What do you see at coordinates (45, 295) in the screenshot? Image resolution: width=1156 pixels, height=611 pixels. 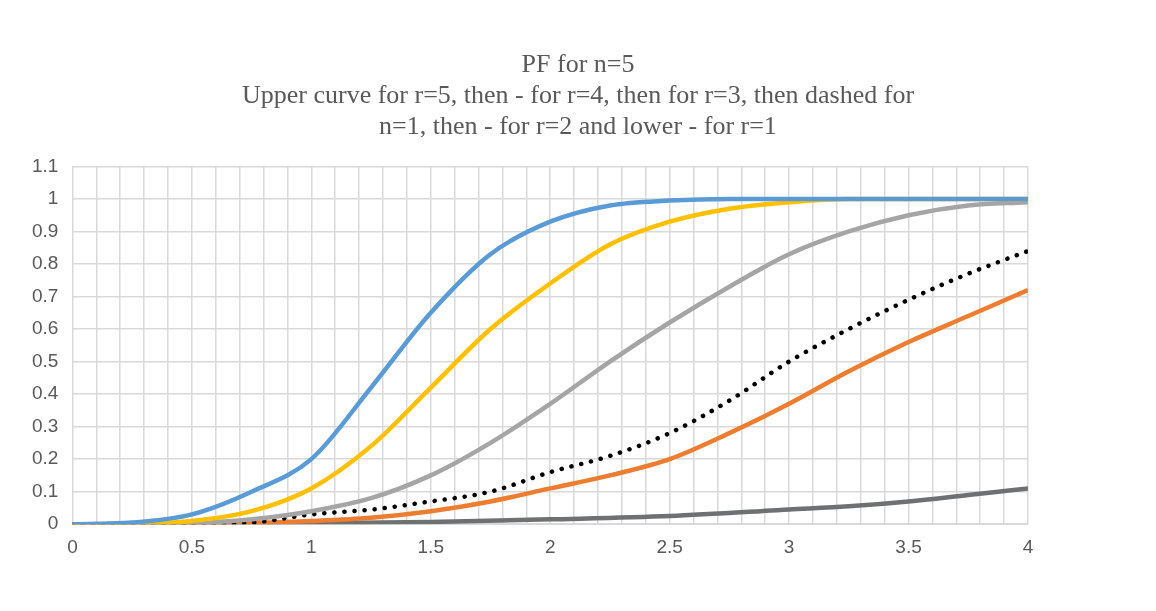 I see `y-tick-label: 0.7` at bounding box center [45, 295].